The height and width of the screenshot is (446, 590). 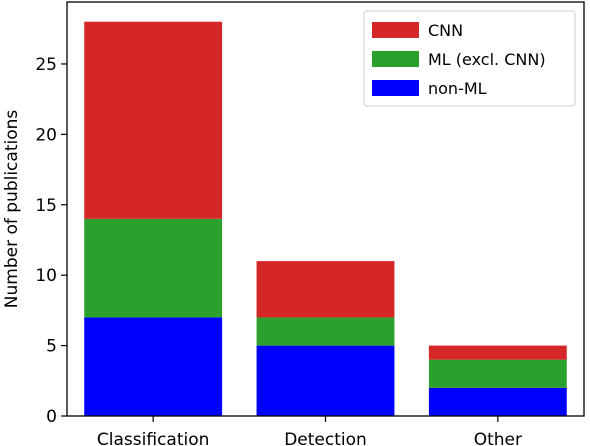 I want to click on bar-classification-cnn, so click(x=153, y=120).